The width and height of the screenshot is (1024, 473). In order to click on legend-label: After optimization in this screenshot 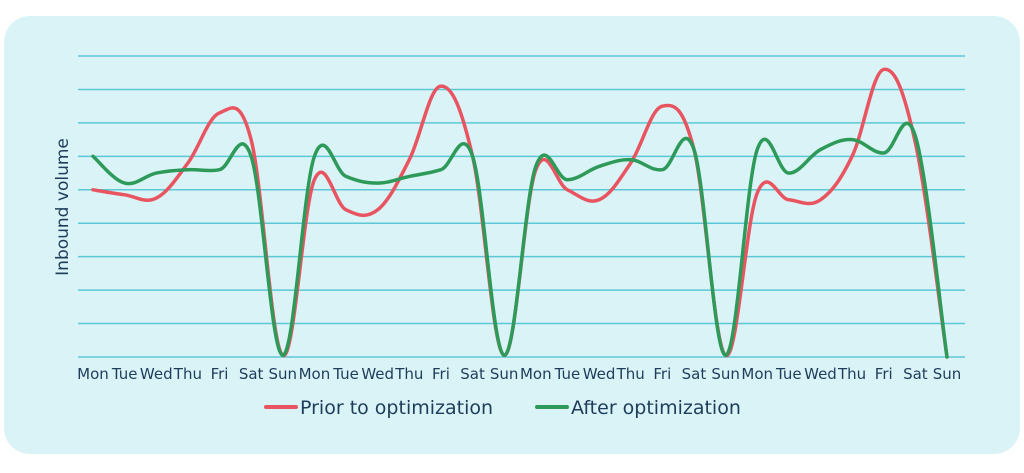, I will do `click(656, 408)`.